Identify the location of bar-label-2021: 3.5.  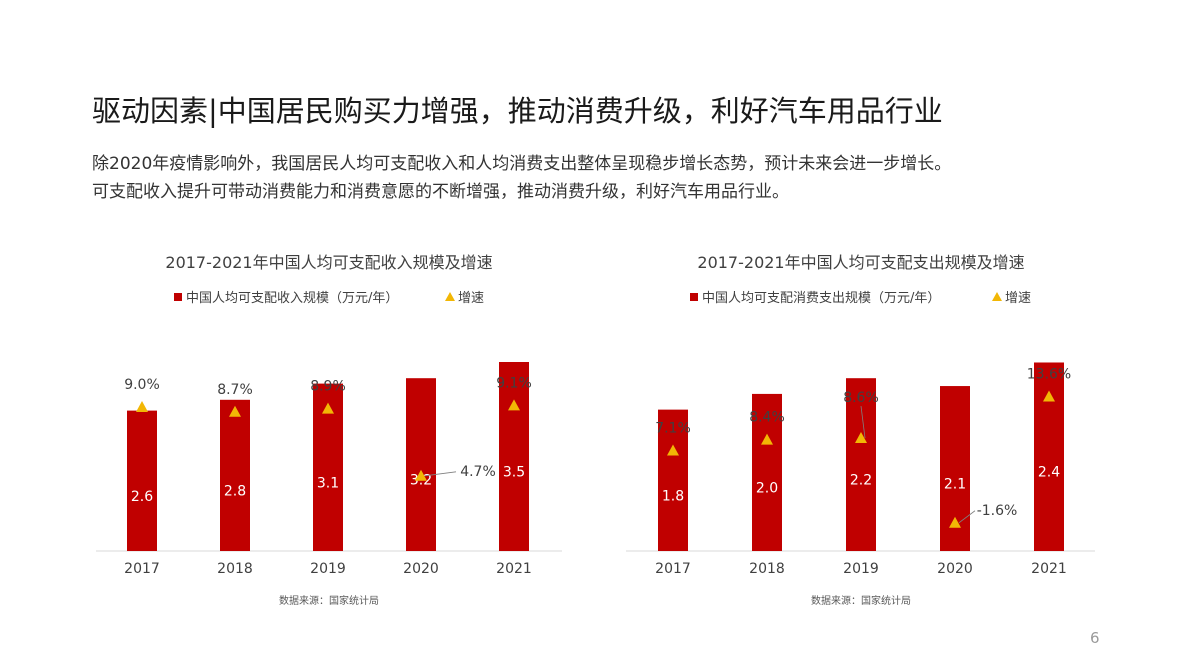
(514, 473).